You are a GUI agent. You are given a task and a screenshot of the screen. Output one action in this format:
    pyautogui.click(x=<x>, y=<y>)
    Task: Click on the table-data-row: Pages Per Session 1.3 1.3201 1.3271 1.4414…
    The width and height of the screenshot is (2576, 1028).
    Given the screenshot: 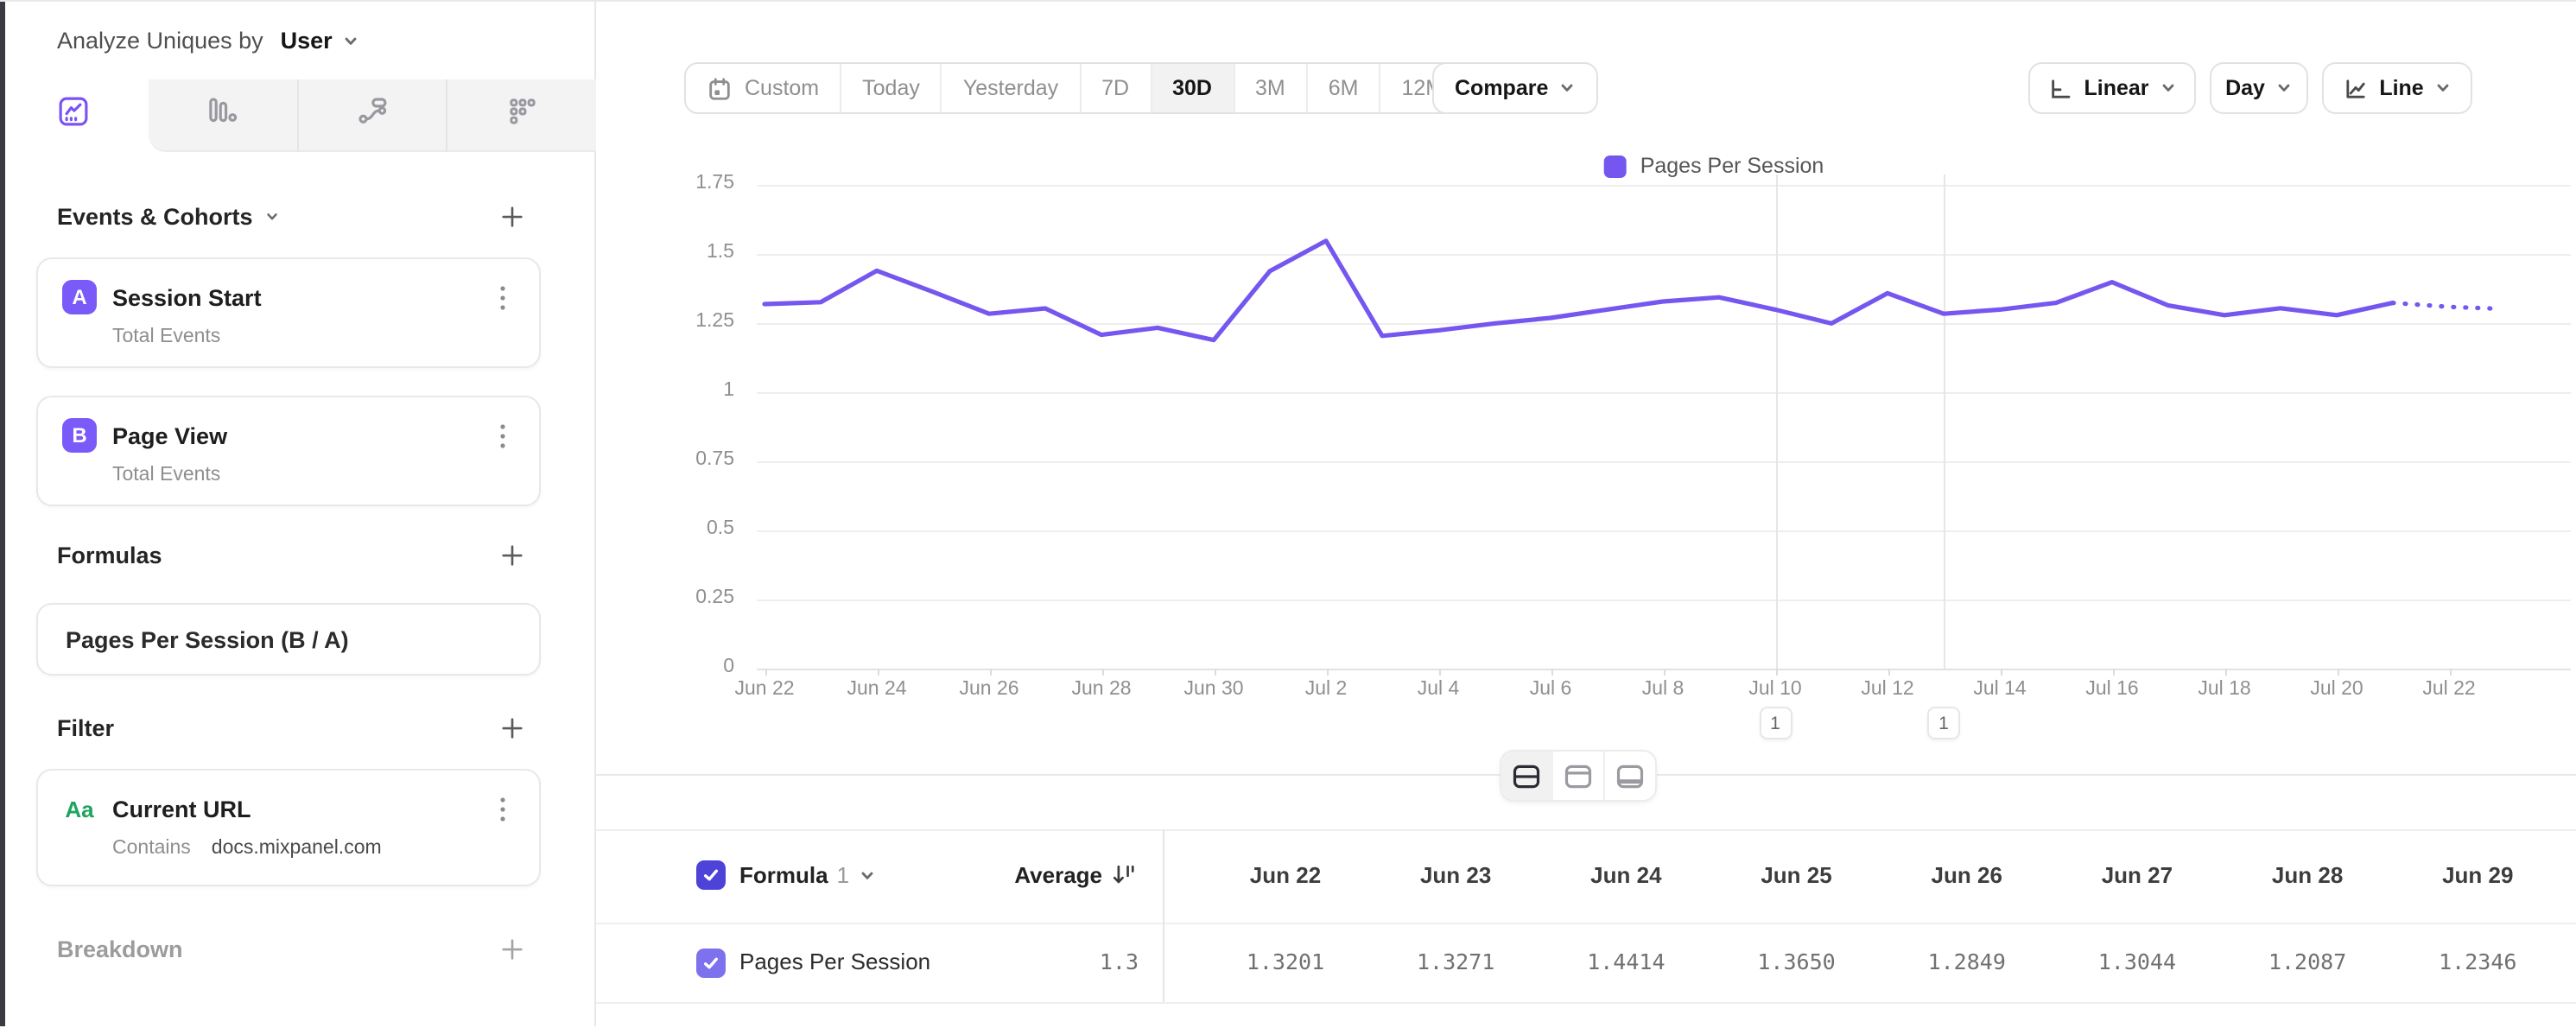 What is the action you would take?
    pyautogui.click(x=1586, y=962)
    